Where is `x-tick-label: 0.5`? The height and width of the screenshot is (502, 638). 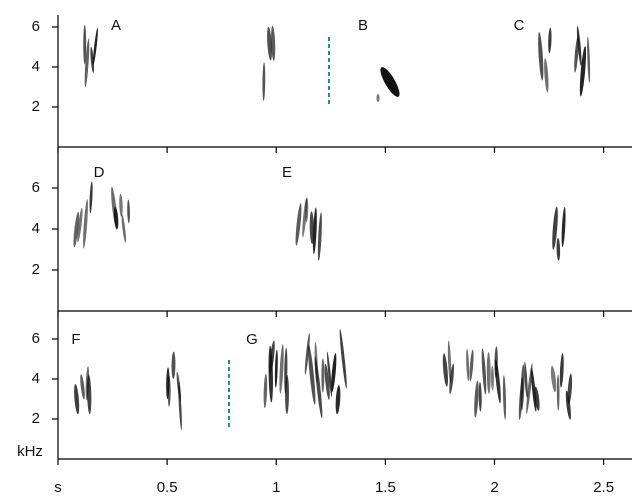
x-tick-label: 0.5 is located at coordinates (167, 487).